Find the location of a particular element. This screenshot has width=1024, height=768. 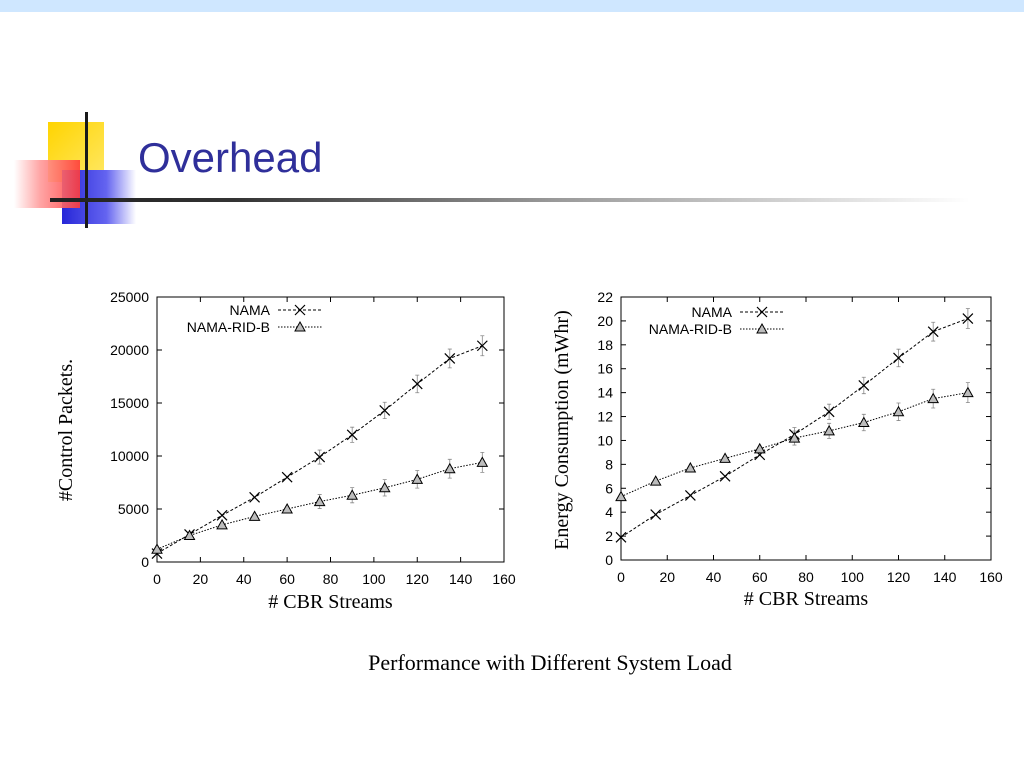

y-tick-label: 14 is located at coordinates (605, 393).